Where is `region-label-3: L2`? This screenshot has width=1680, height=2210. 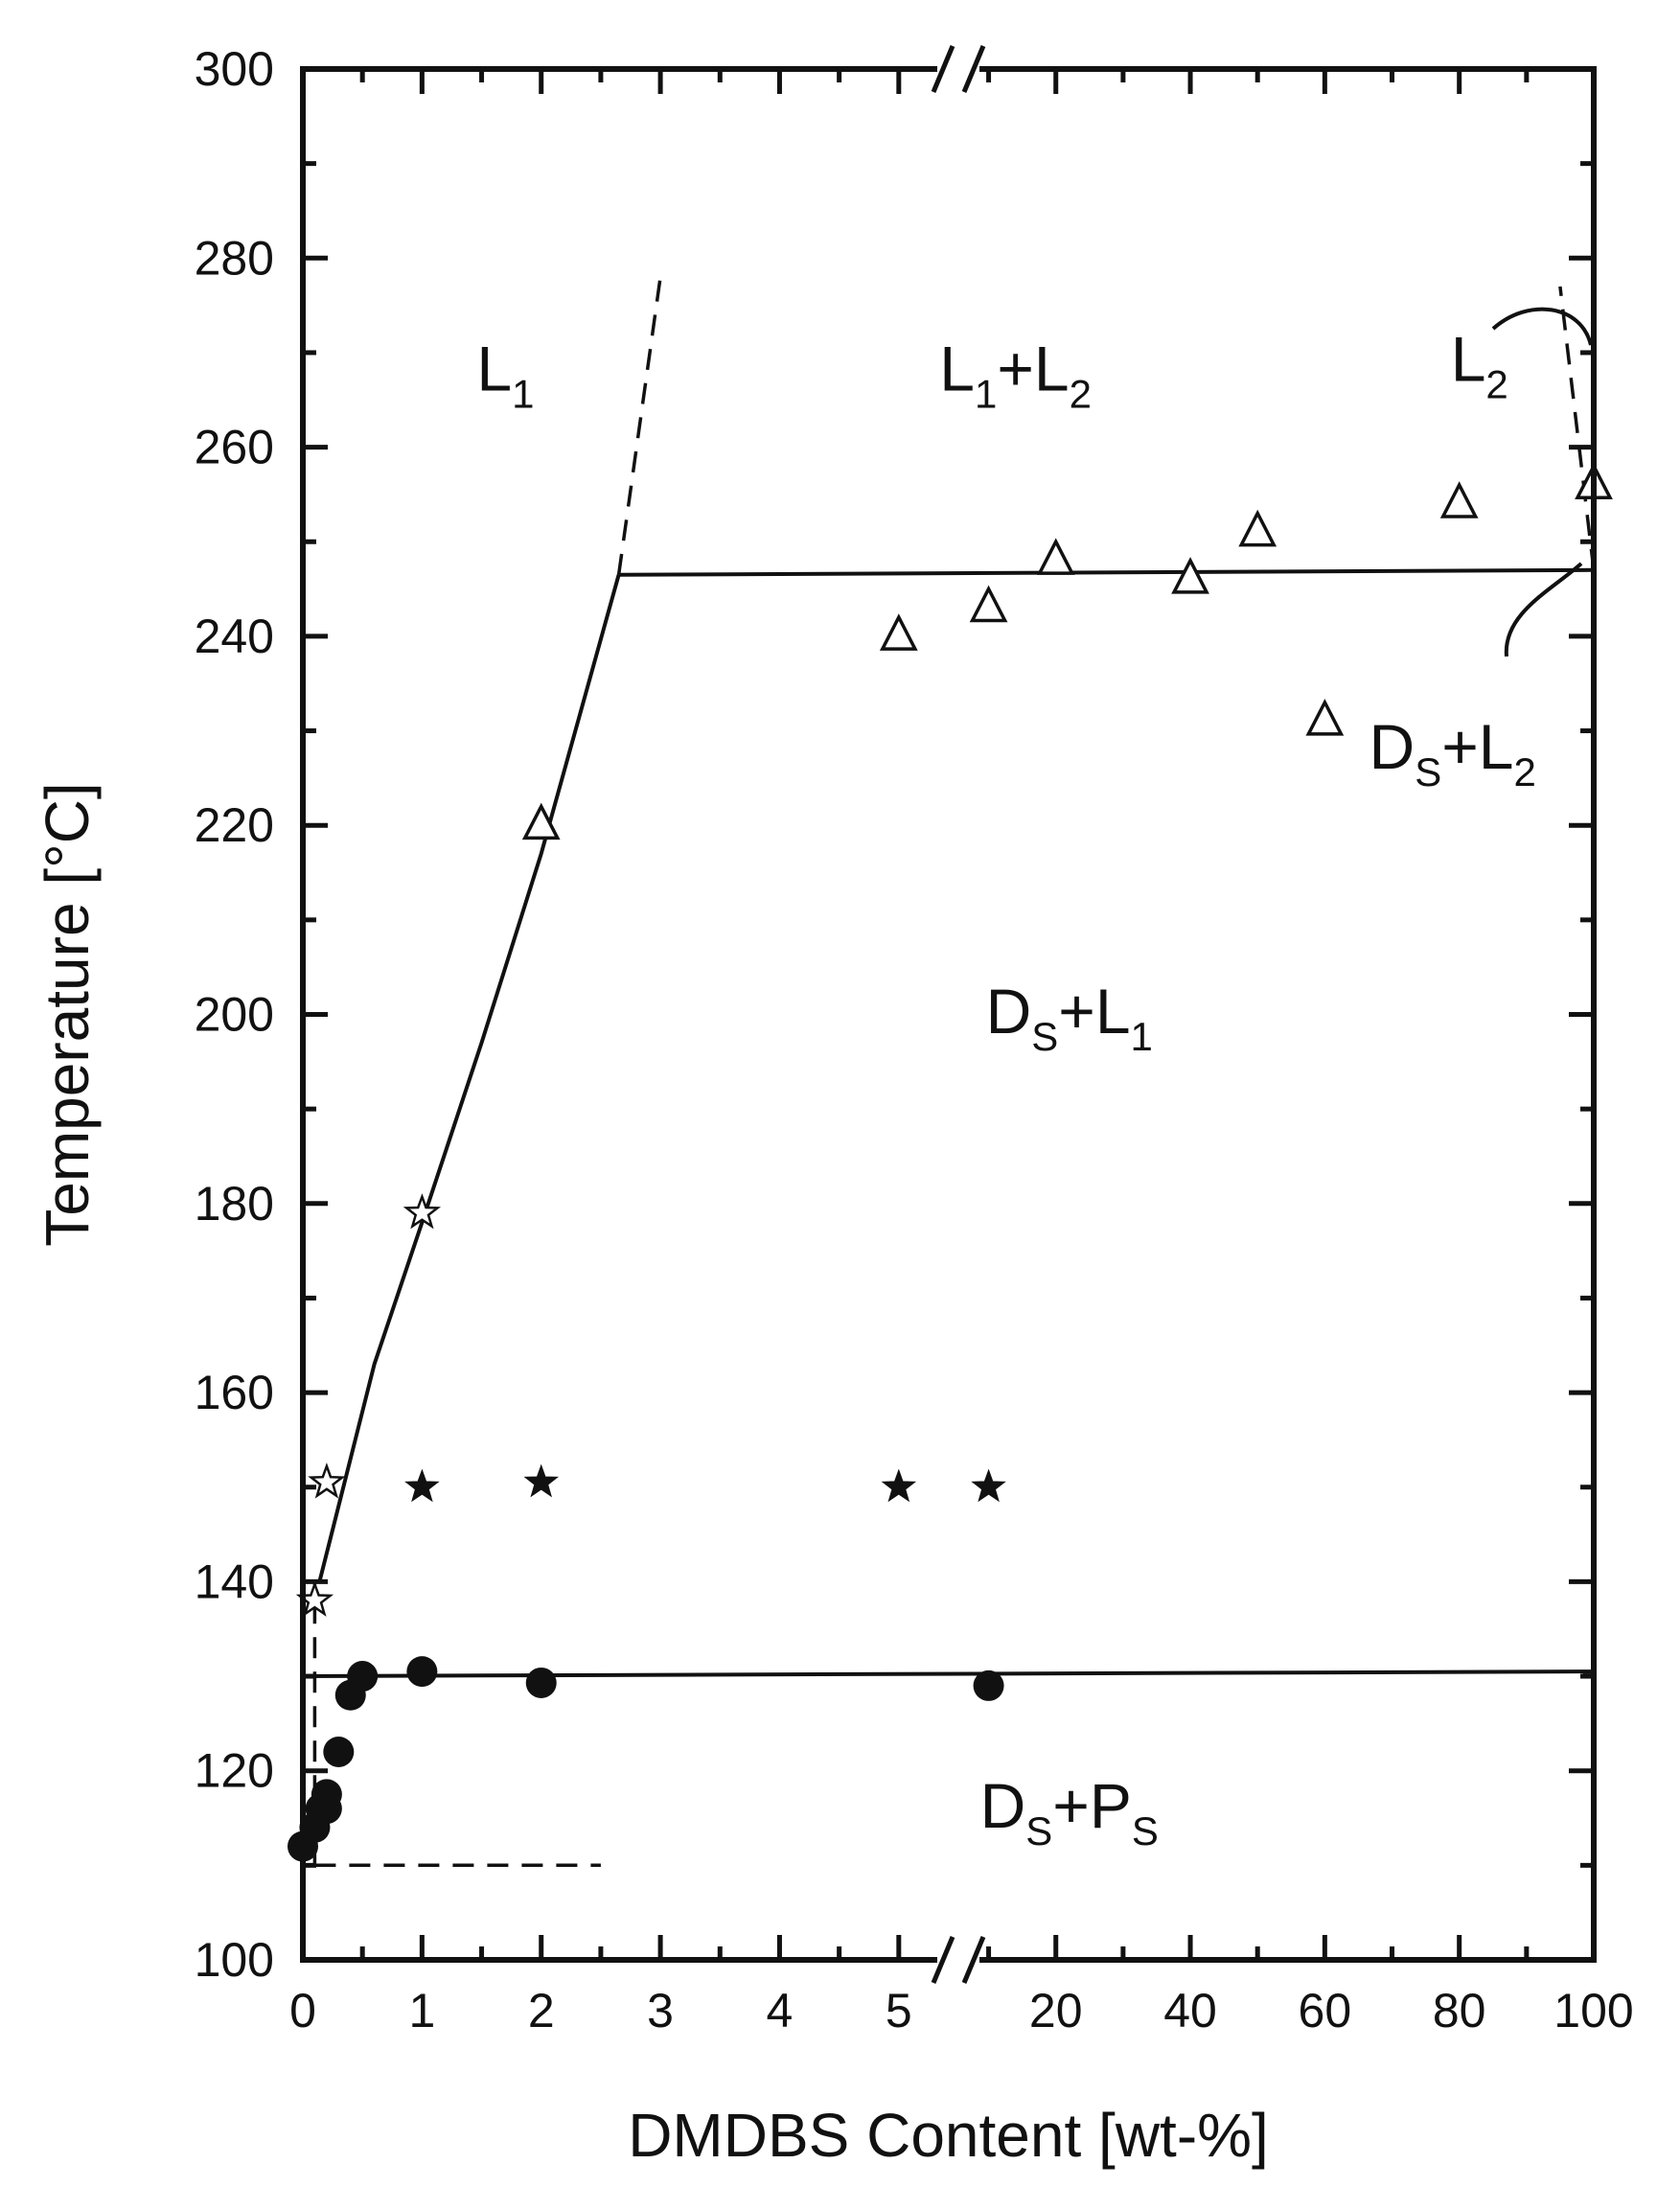
region-label-3: L2 is located at coordinates (1479, 366).